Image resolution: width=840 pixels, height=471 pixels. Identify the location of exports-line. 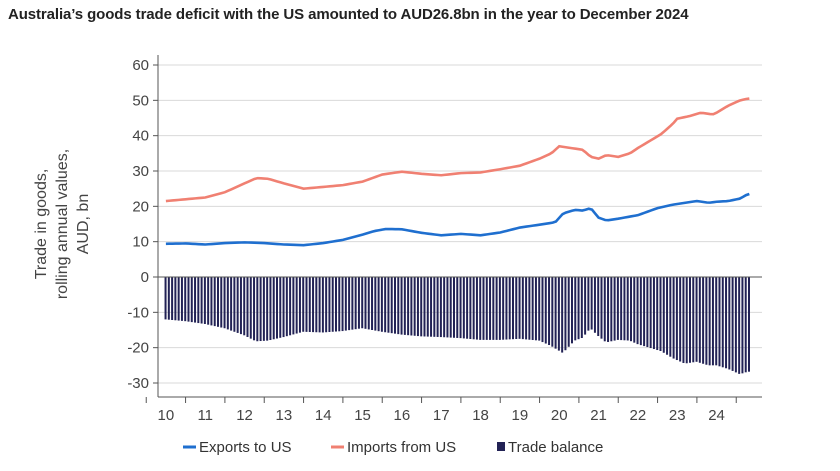
(457, 219).